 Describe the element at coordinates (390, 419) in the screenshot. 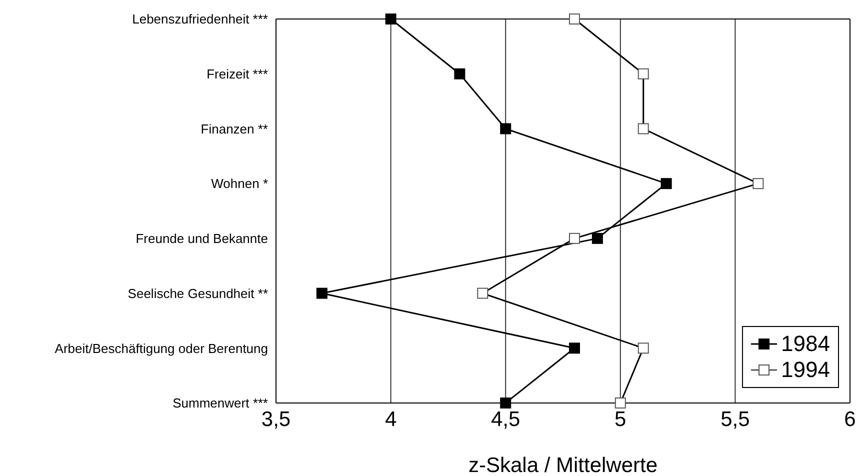

I see `x-tick-label: 4` at that location.